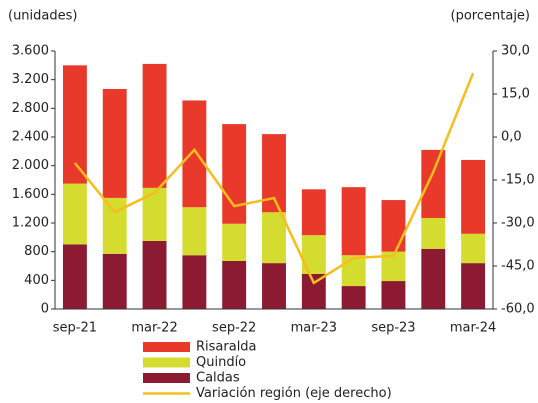 The height and width of the screenshot is (403, 538). I want to click on y-tick-label: 800, so click(36, 251).